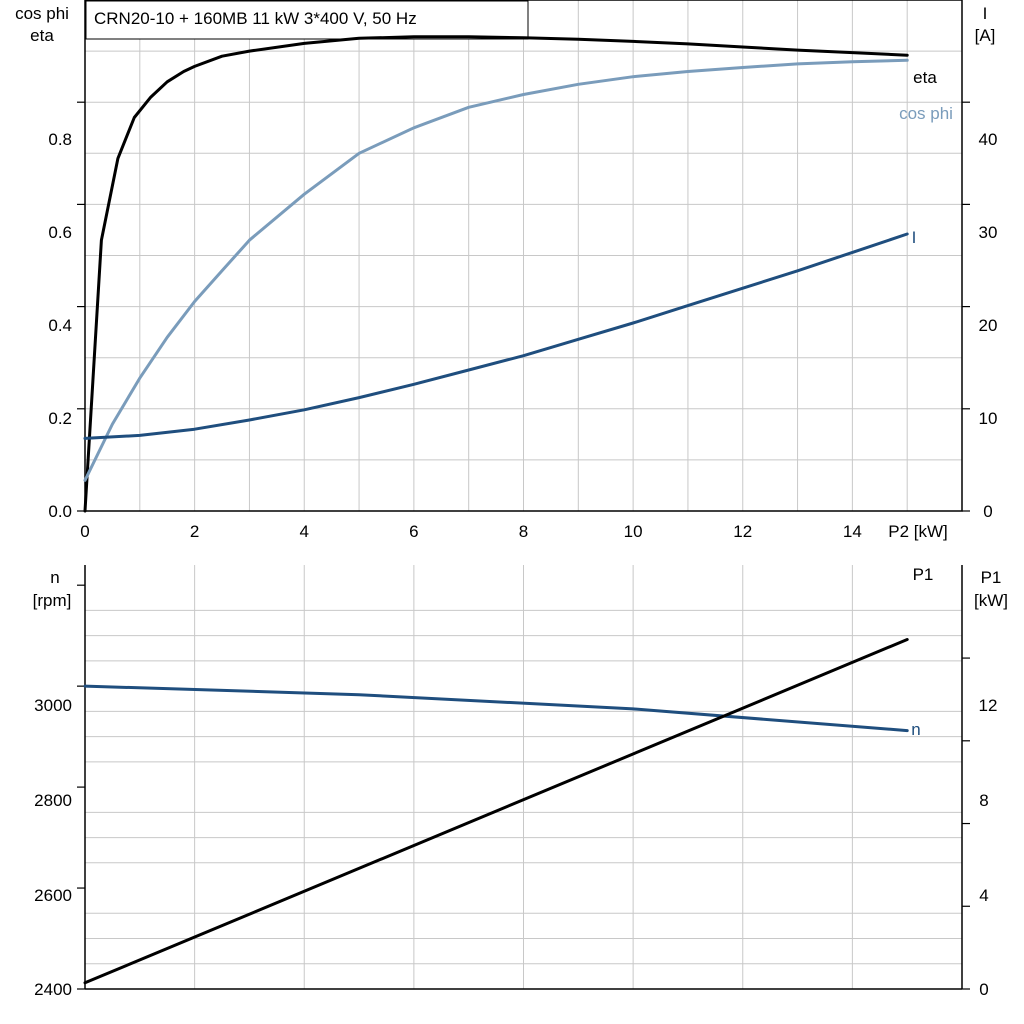  Describe the element at coordinates (914, 237) in the screenshot. I see `series-label-I: I` at that location.